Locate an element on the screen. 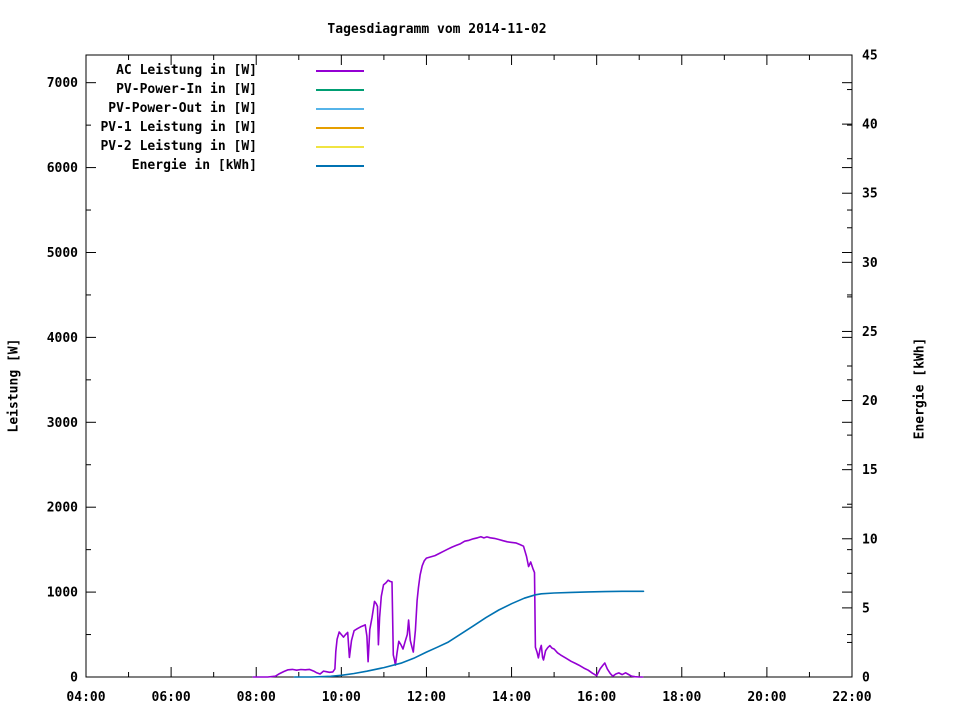 The height and width of the screenshot is (720, 960). legend-item: PV-Power-Out in [W] is located at coordinates (225, 108).